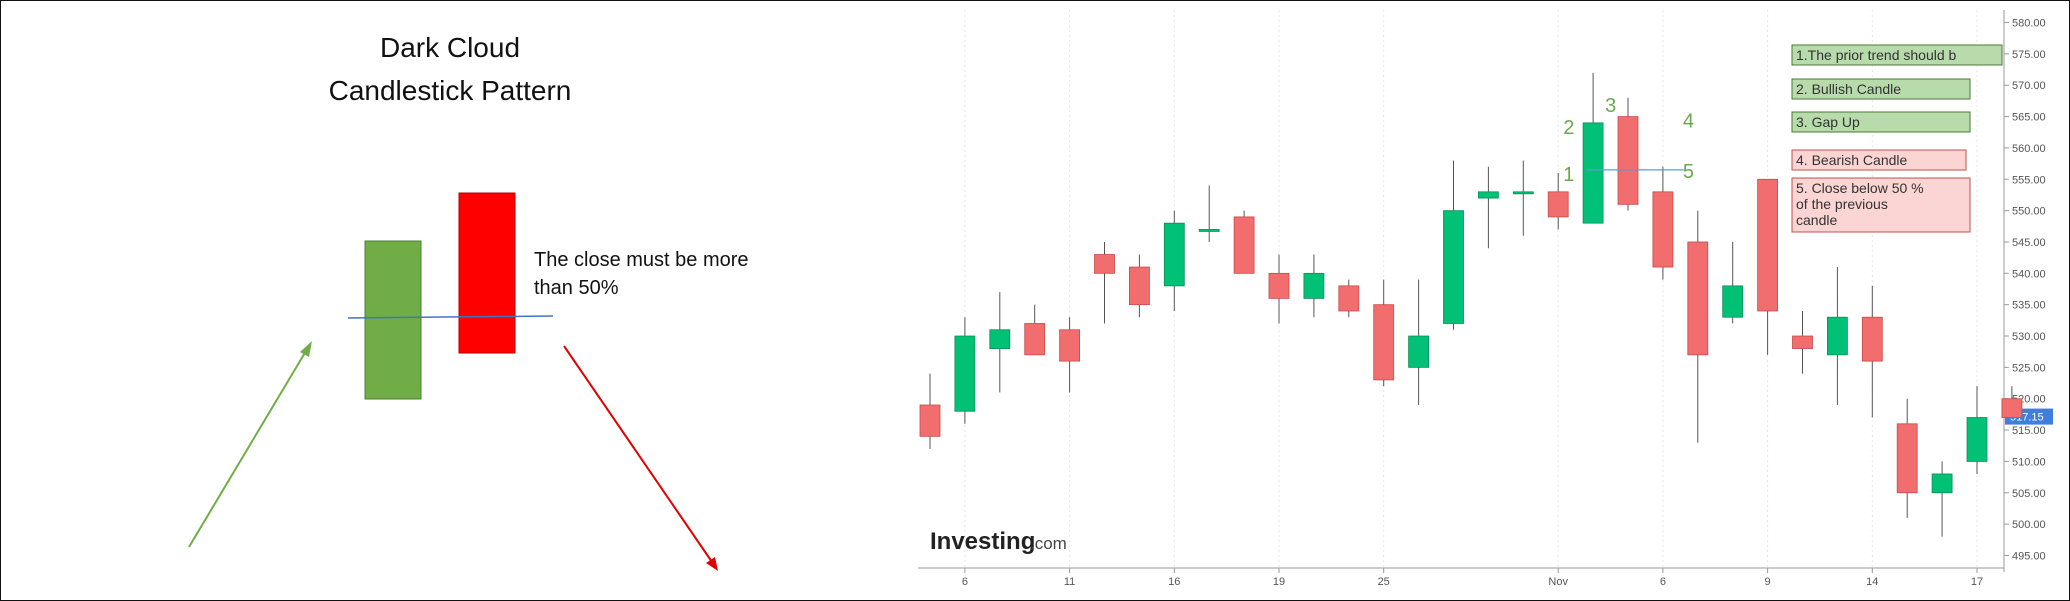 The width and height of the screenshot is (2070, 601). I want to click on y-tick-label: 570.00, so click(2029, 86).